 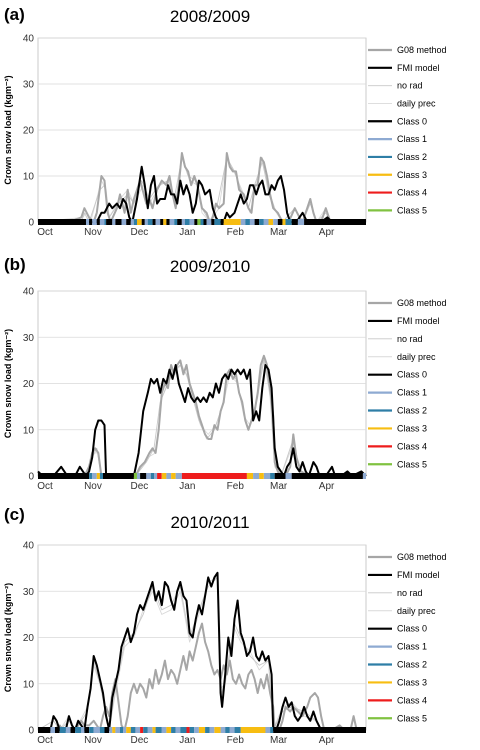 What do you see at coordinates (412, 411) in the screenshot?
I see `legend-label: Class 2` at bounding box center [412, 411].